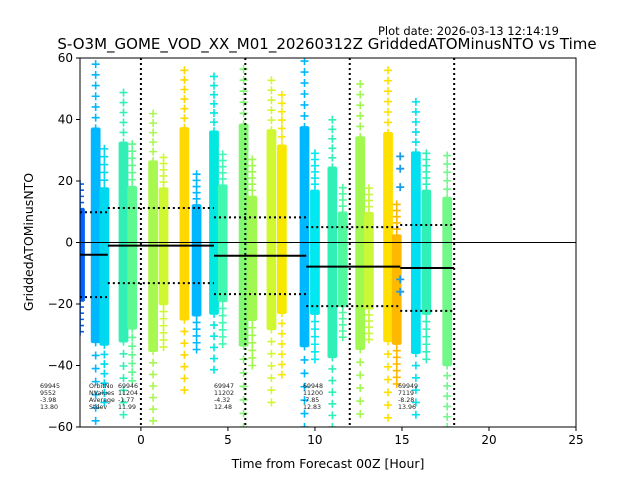  Describe the element at coordinates (313, 386) in the screenshot. I see `orbit-number: 69948` at that location.